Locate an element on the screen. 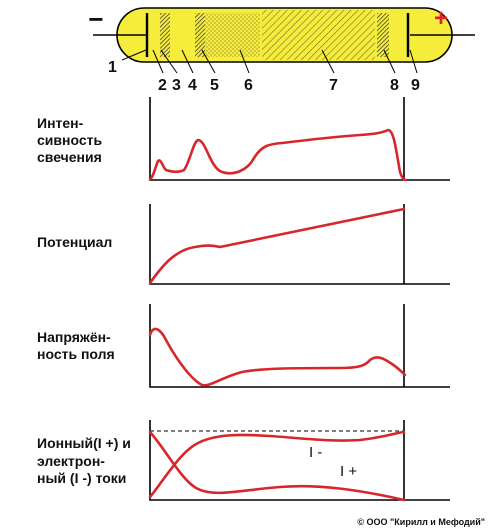  panel-potential: Потенциал is located at coordinates (243, 244).